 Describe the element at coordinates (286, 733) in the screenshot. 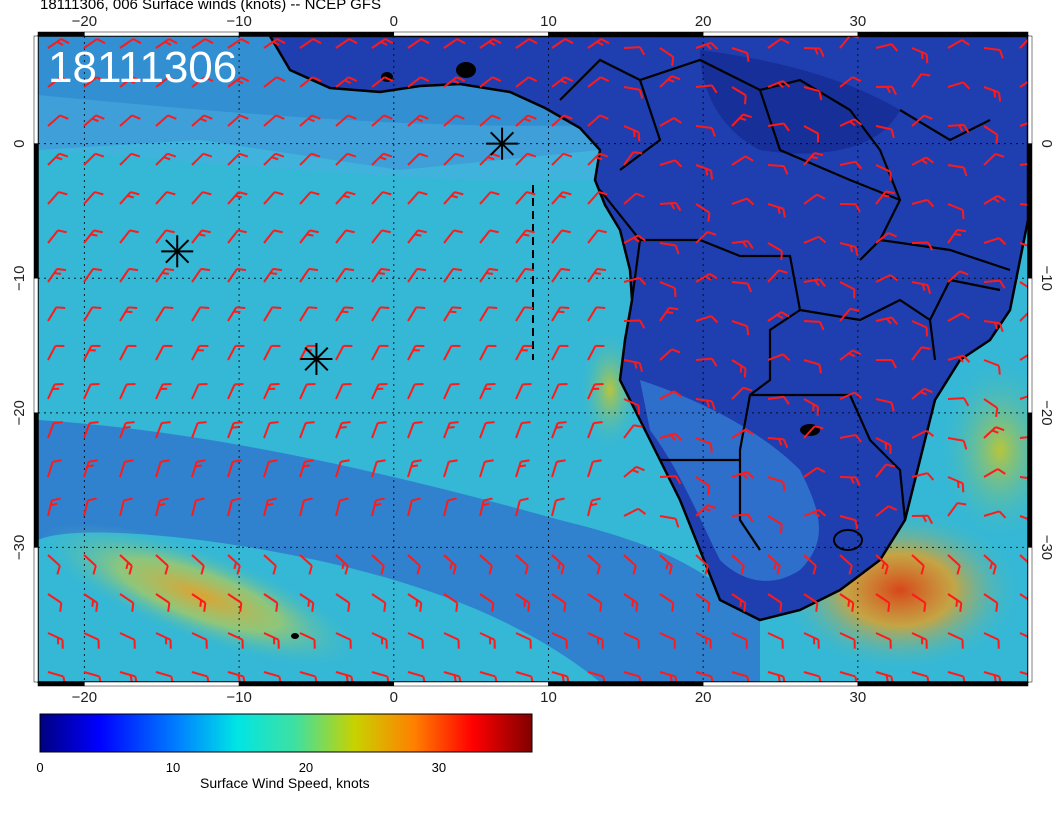

I see `colorbar` at that location.